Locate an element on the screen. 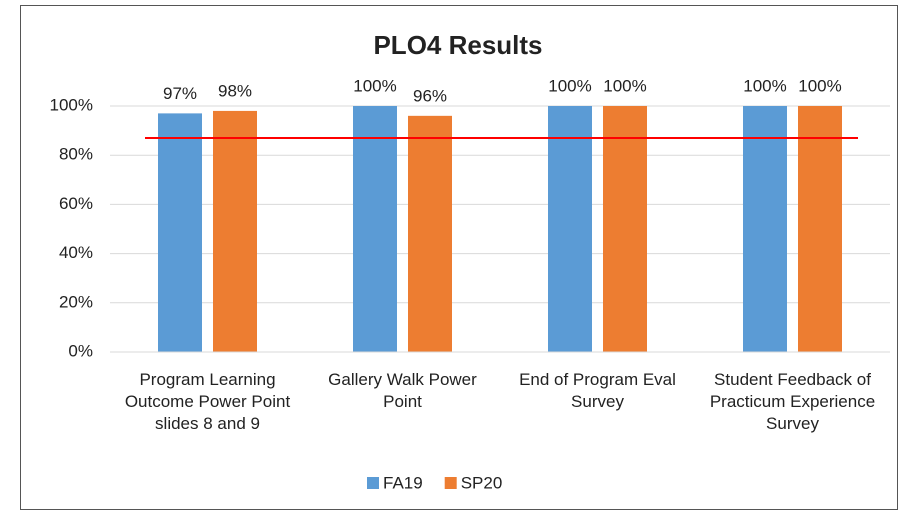 This screenshot has width=919, height=515. data-label: 97% is located at coordinates (180, 93).